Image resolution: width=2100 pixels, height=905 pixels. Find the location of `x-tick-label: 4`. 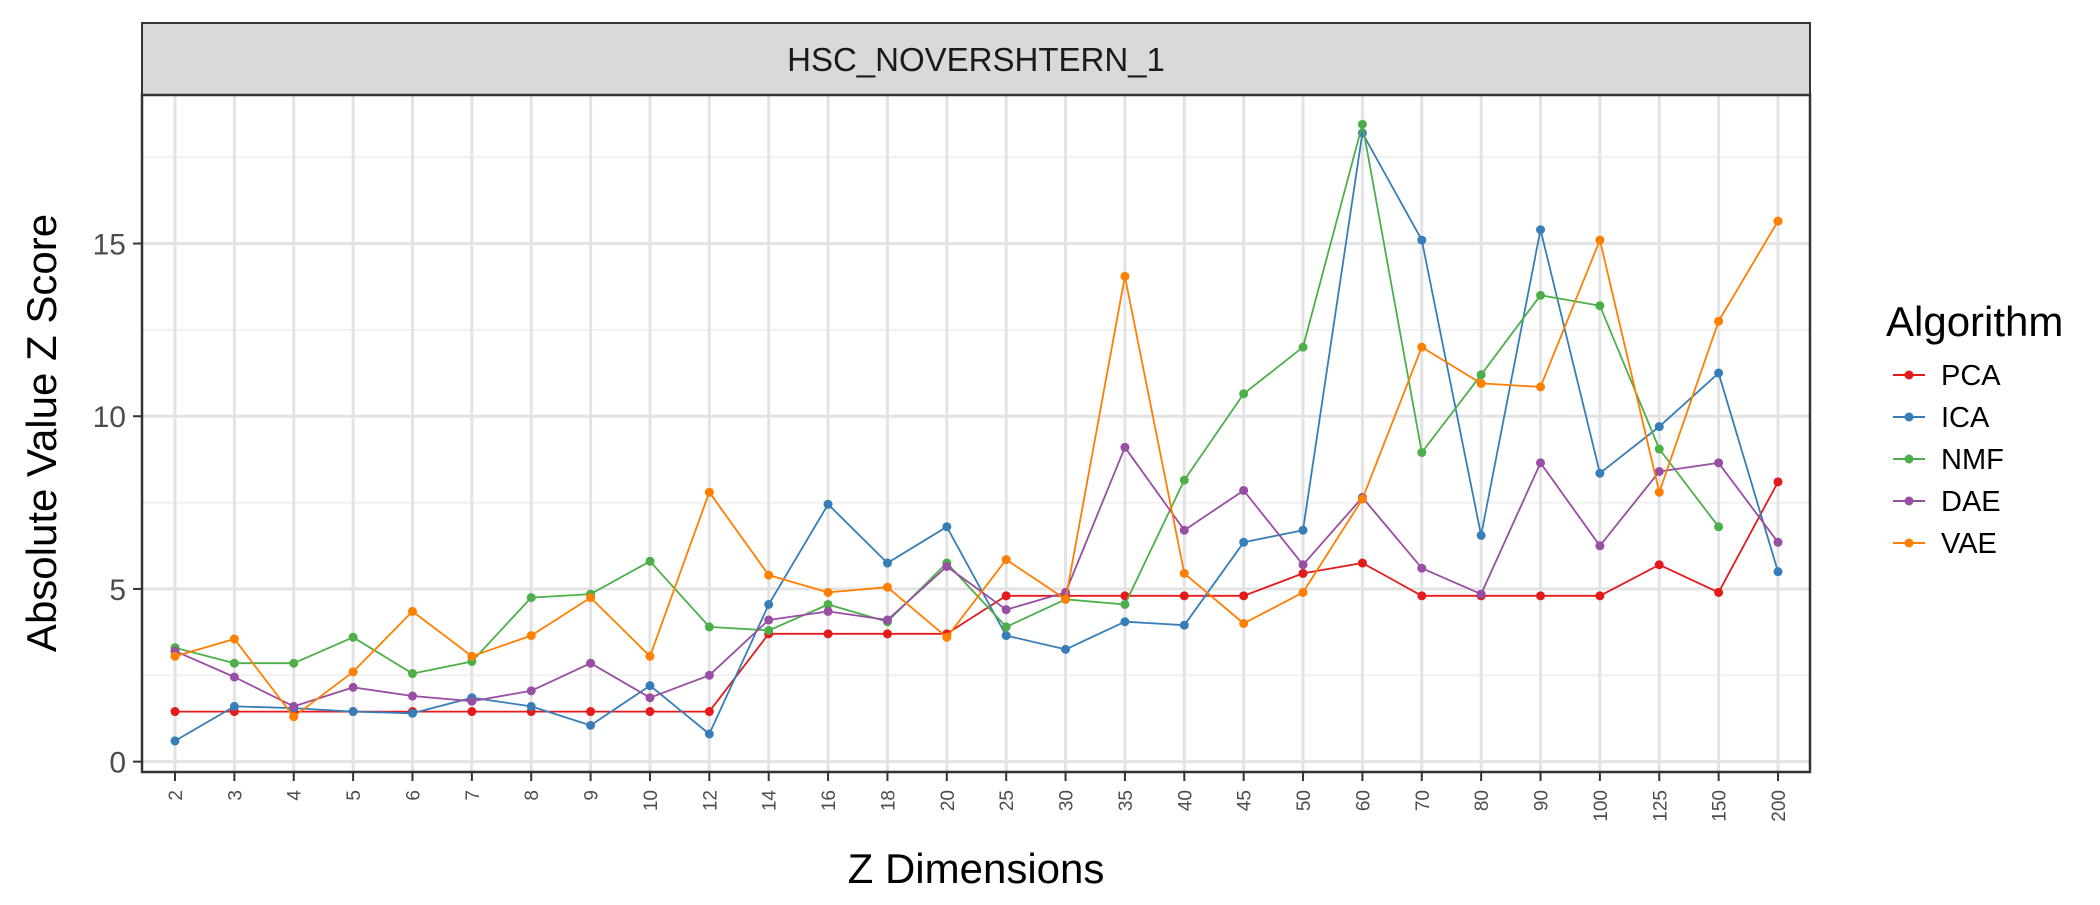

x-tick-label: 4 is located at coordinates (295, 795).